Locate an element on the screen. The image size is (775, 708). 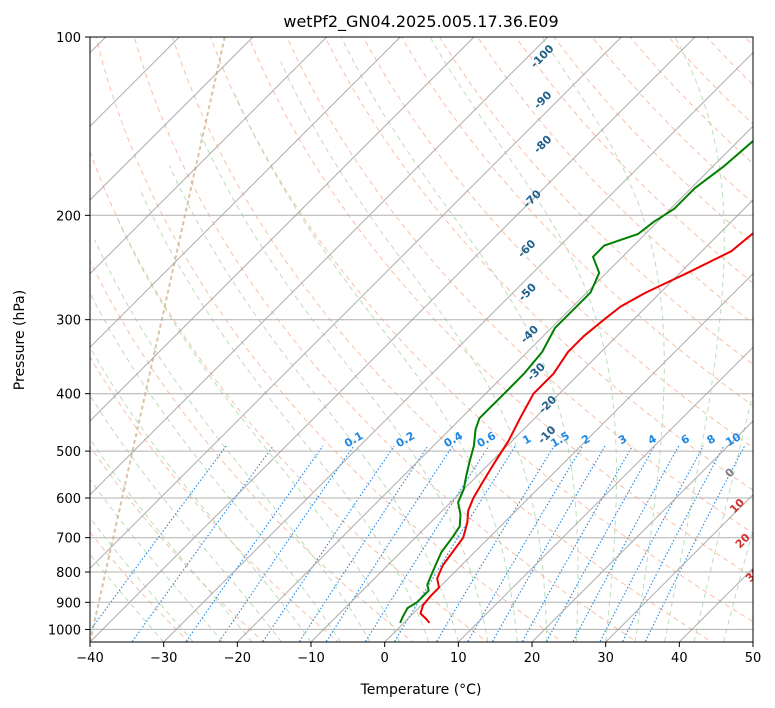
y-tick-label: 900 is located at coordinates (68, 603).